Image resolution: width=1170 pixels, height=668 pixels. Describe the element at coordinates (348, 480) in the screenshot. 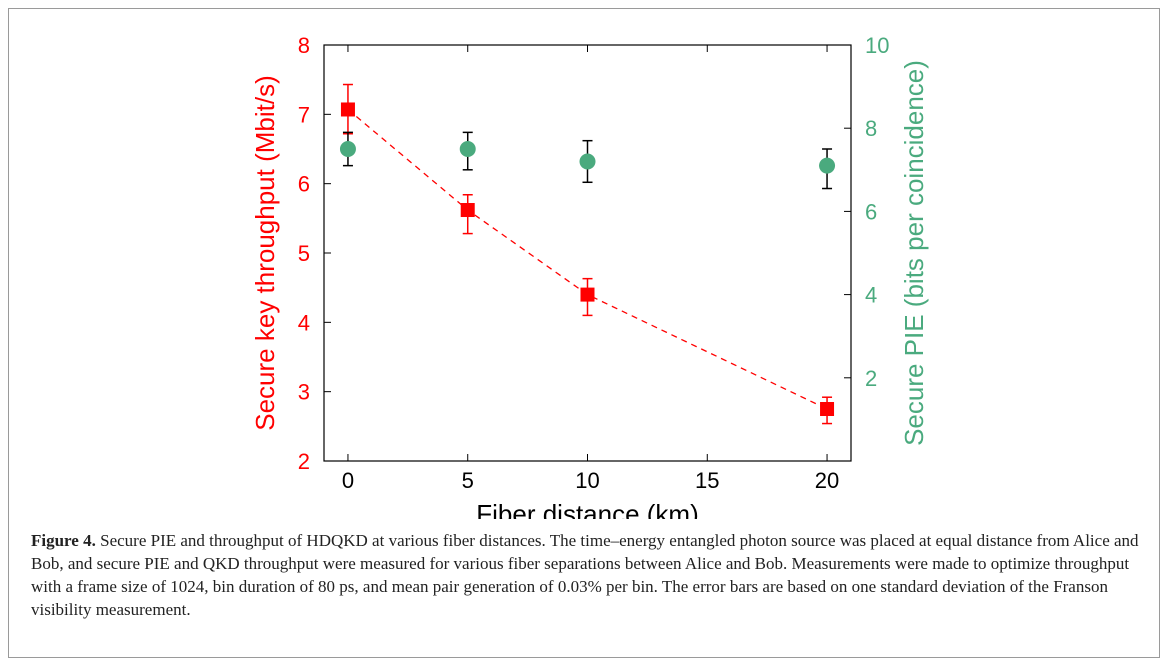

I see `x-tick-label: 0` at that location.